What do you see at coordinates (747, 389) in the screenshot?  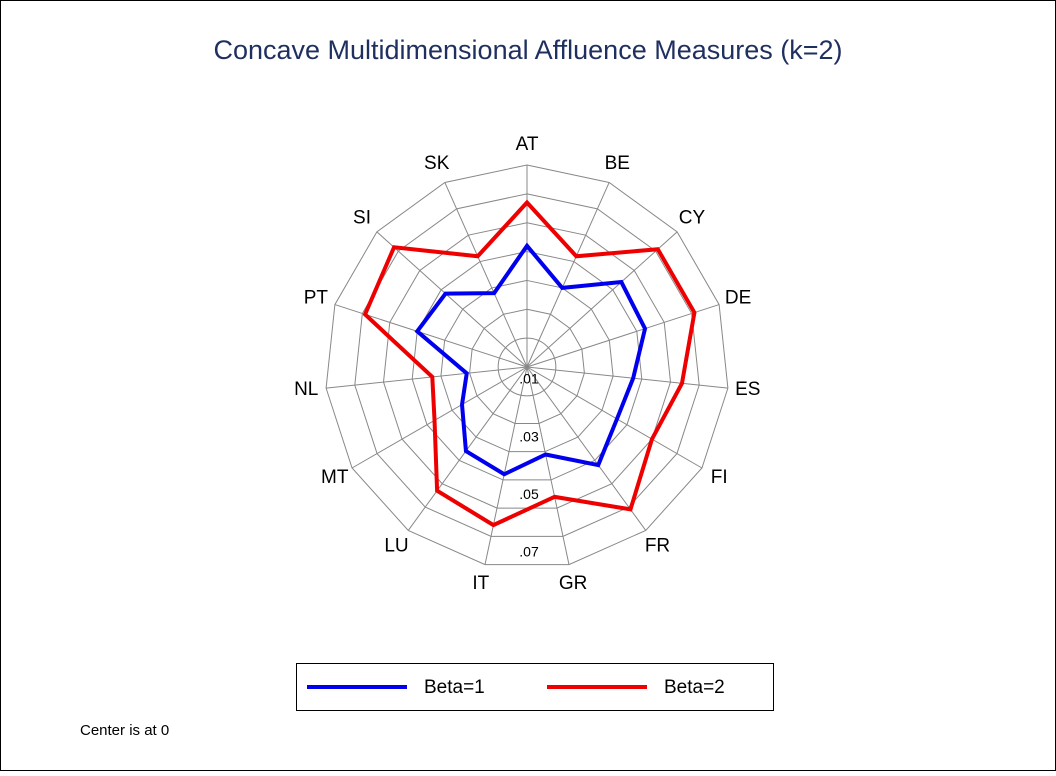 I see `category-label: ES` at bounding box center [747, 389].